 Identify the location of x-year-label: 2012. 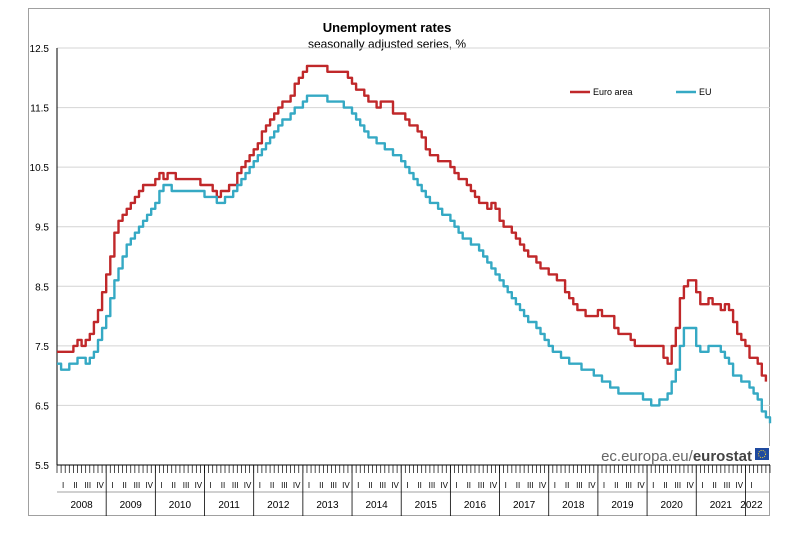
(278, 505).